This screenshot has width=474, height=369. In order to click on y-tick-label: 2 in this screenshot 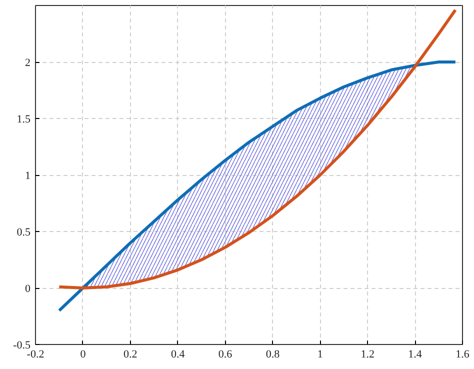, I will do `click(27, 63)`.